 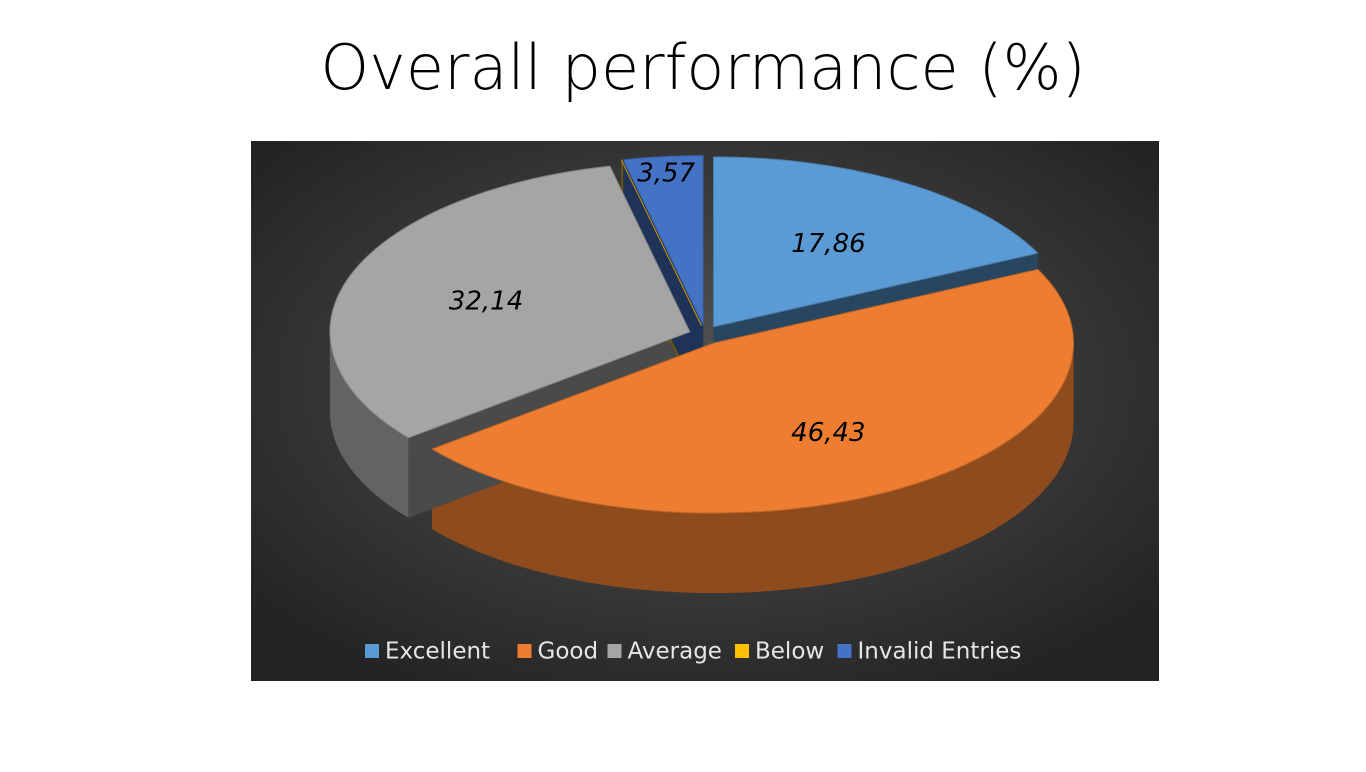 I want to click on data-labels: 17,86 46,43 32,14 3,57, so click(x=657, y=303).